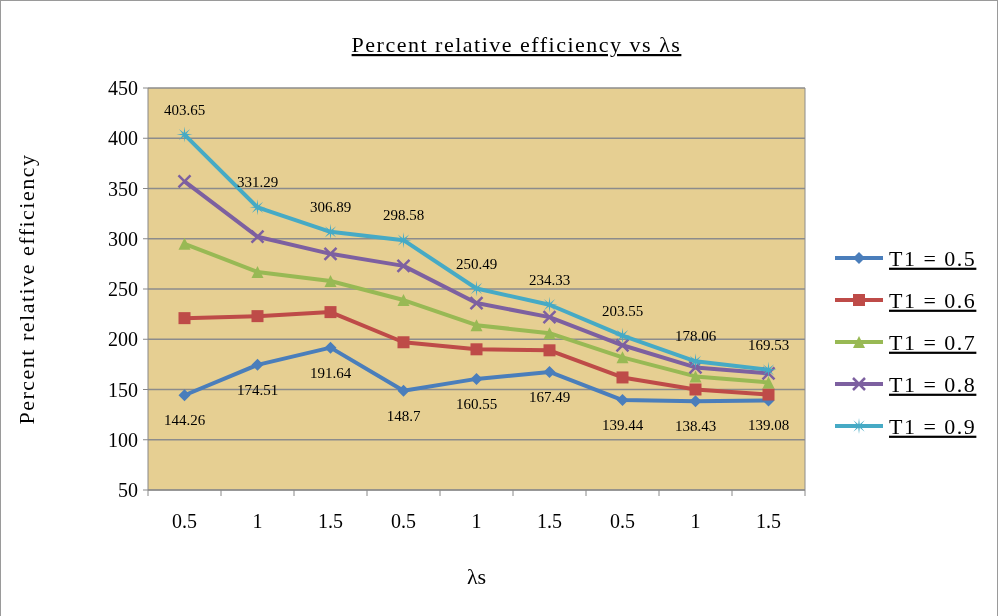 The image size is (1006, 616). I want to click on legend-label: T1 = 0.9, so click(933, 426).